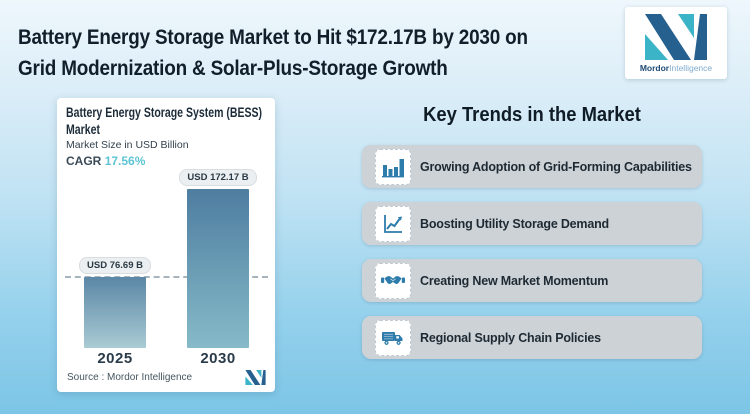 Image resolution: width=750 pixels, height=414 pixels. I want to click on mordor-logo-icon, so click(676, 36).